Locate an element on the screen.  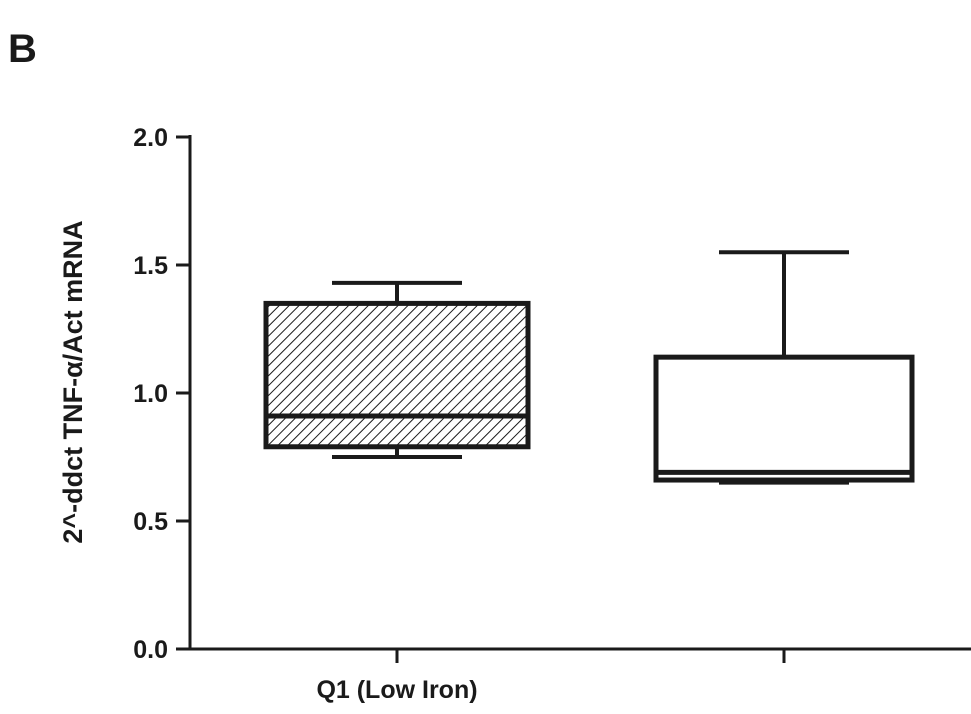
y-axis: 0.0 0.5 1.0 1.5 2.0 is located at coordinates (162, 394).